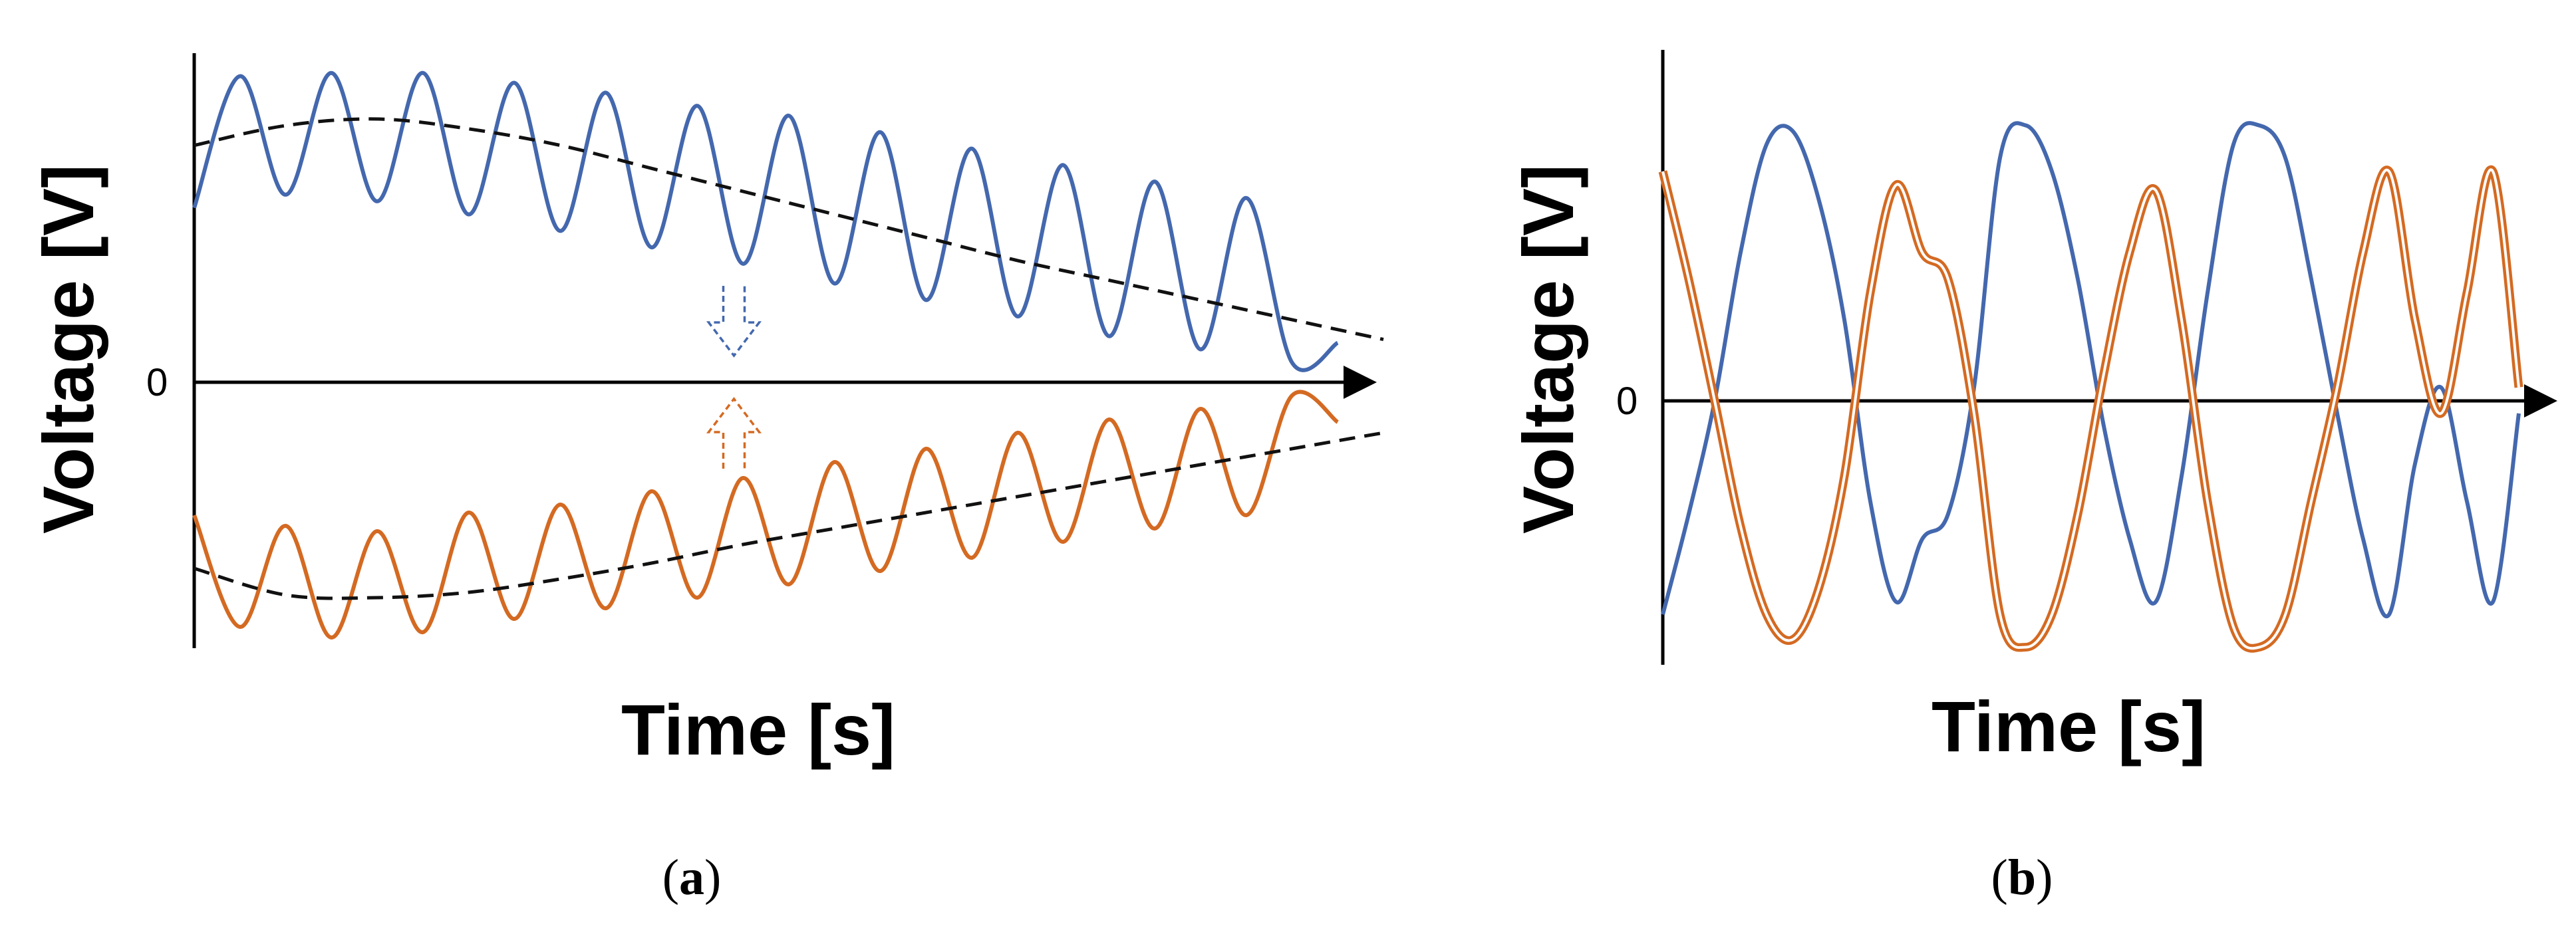 The image size is (2576, 942). What do you see at coordinates (1627, 401) in the screenshot?
I see `panel-b-zero-tick-label: 0` at bounding box center [1627, 401].